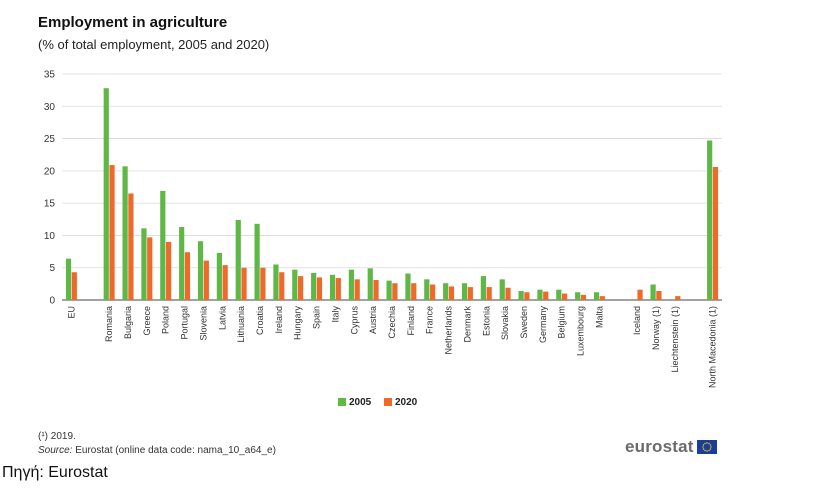  What do you see at coordinates (317, 317) in the screenshot?
I see `x-tick-label: Spain` at bounding box center [317, 317].